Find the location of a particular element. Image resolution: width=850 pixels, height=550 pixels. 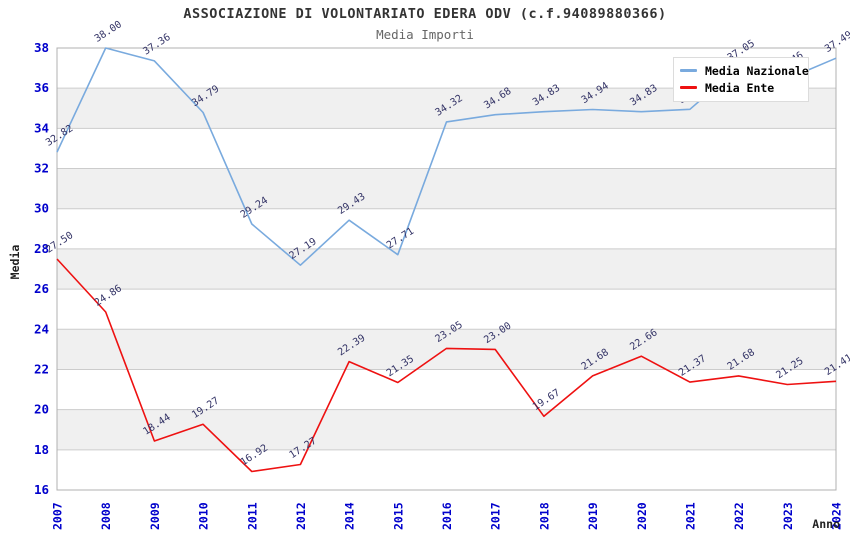

legend-item-media-nazionale: Media Nazionale is located at coordinates (744, 70).